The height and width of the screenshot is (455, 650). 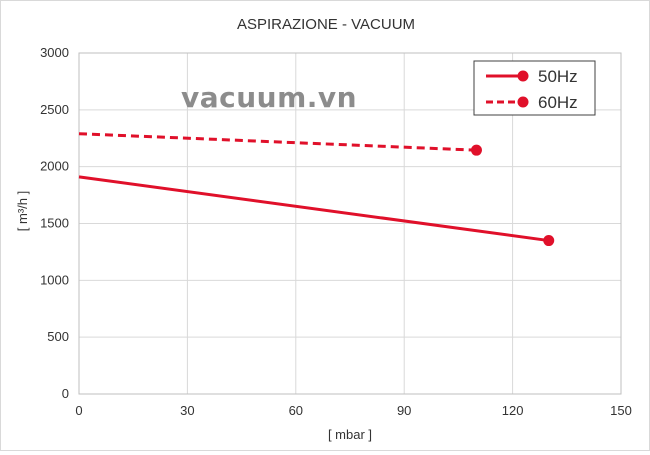 What do you see at coordinates (513, 410) in the screenshot?
I see `x-tick-label: 120` at bounding box center [513, 410].